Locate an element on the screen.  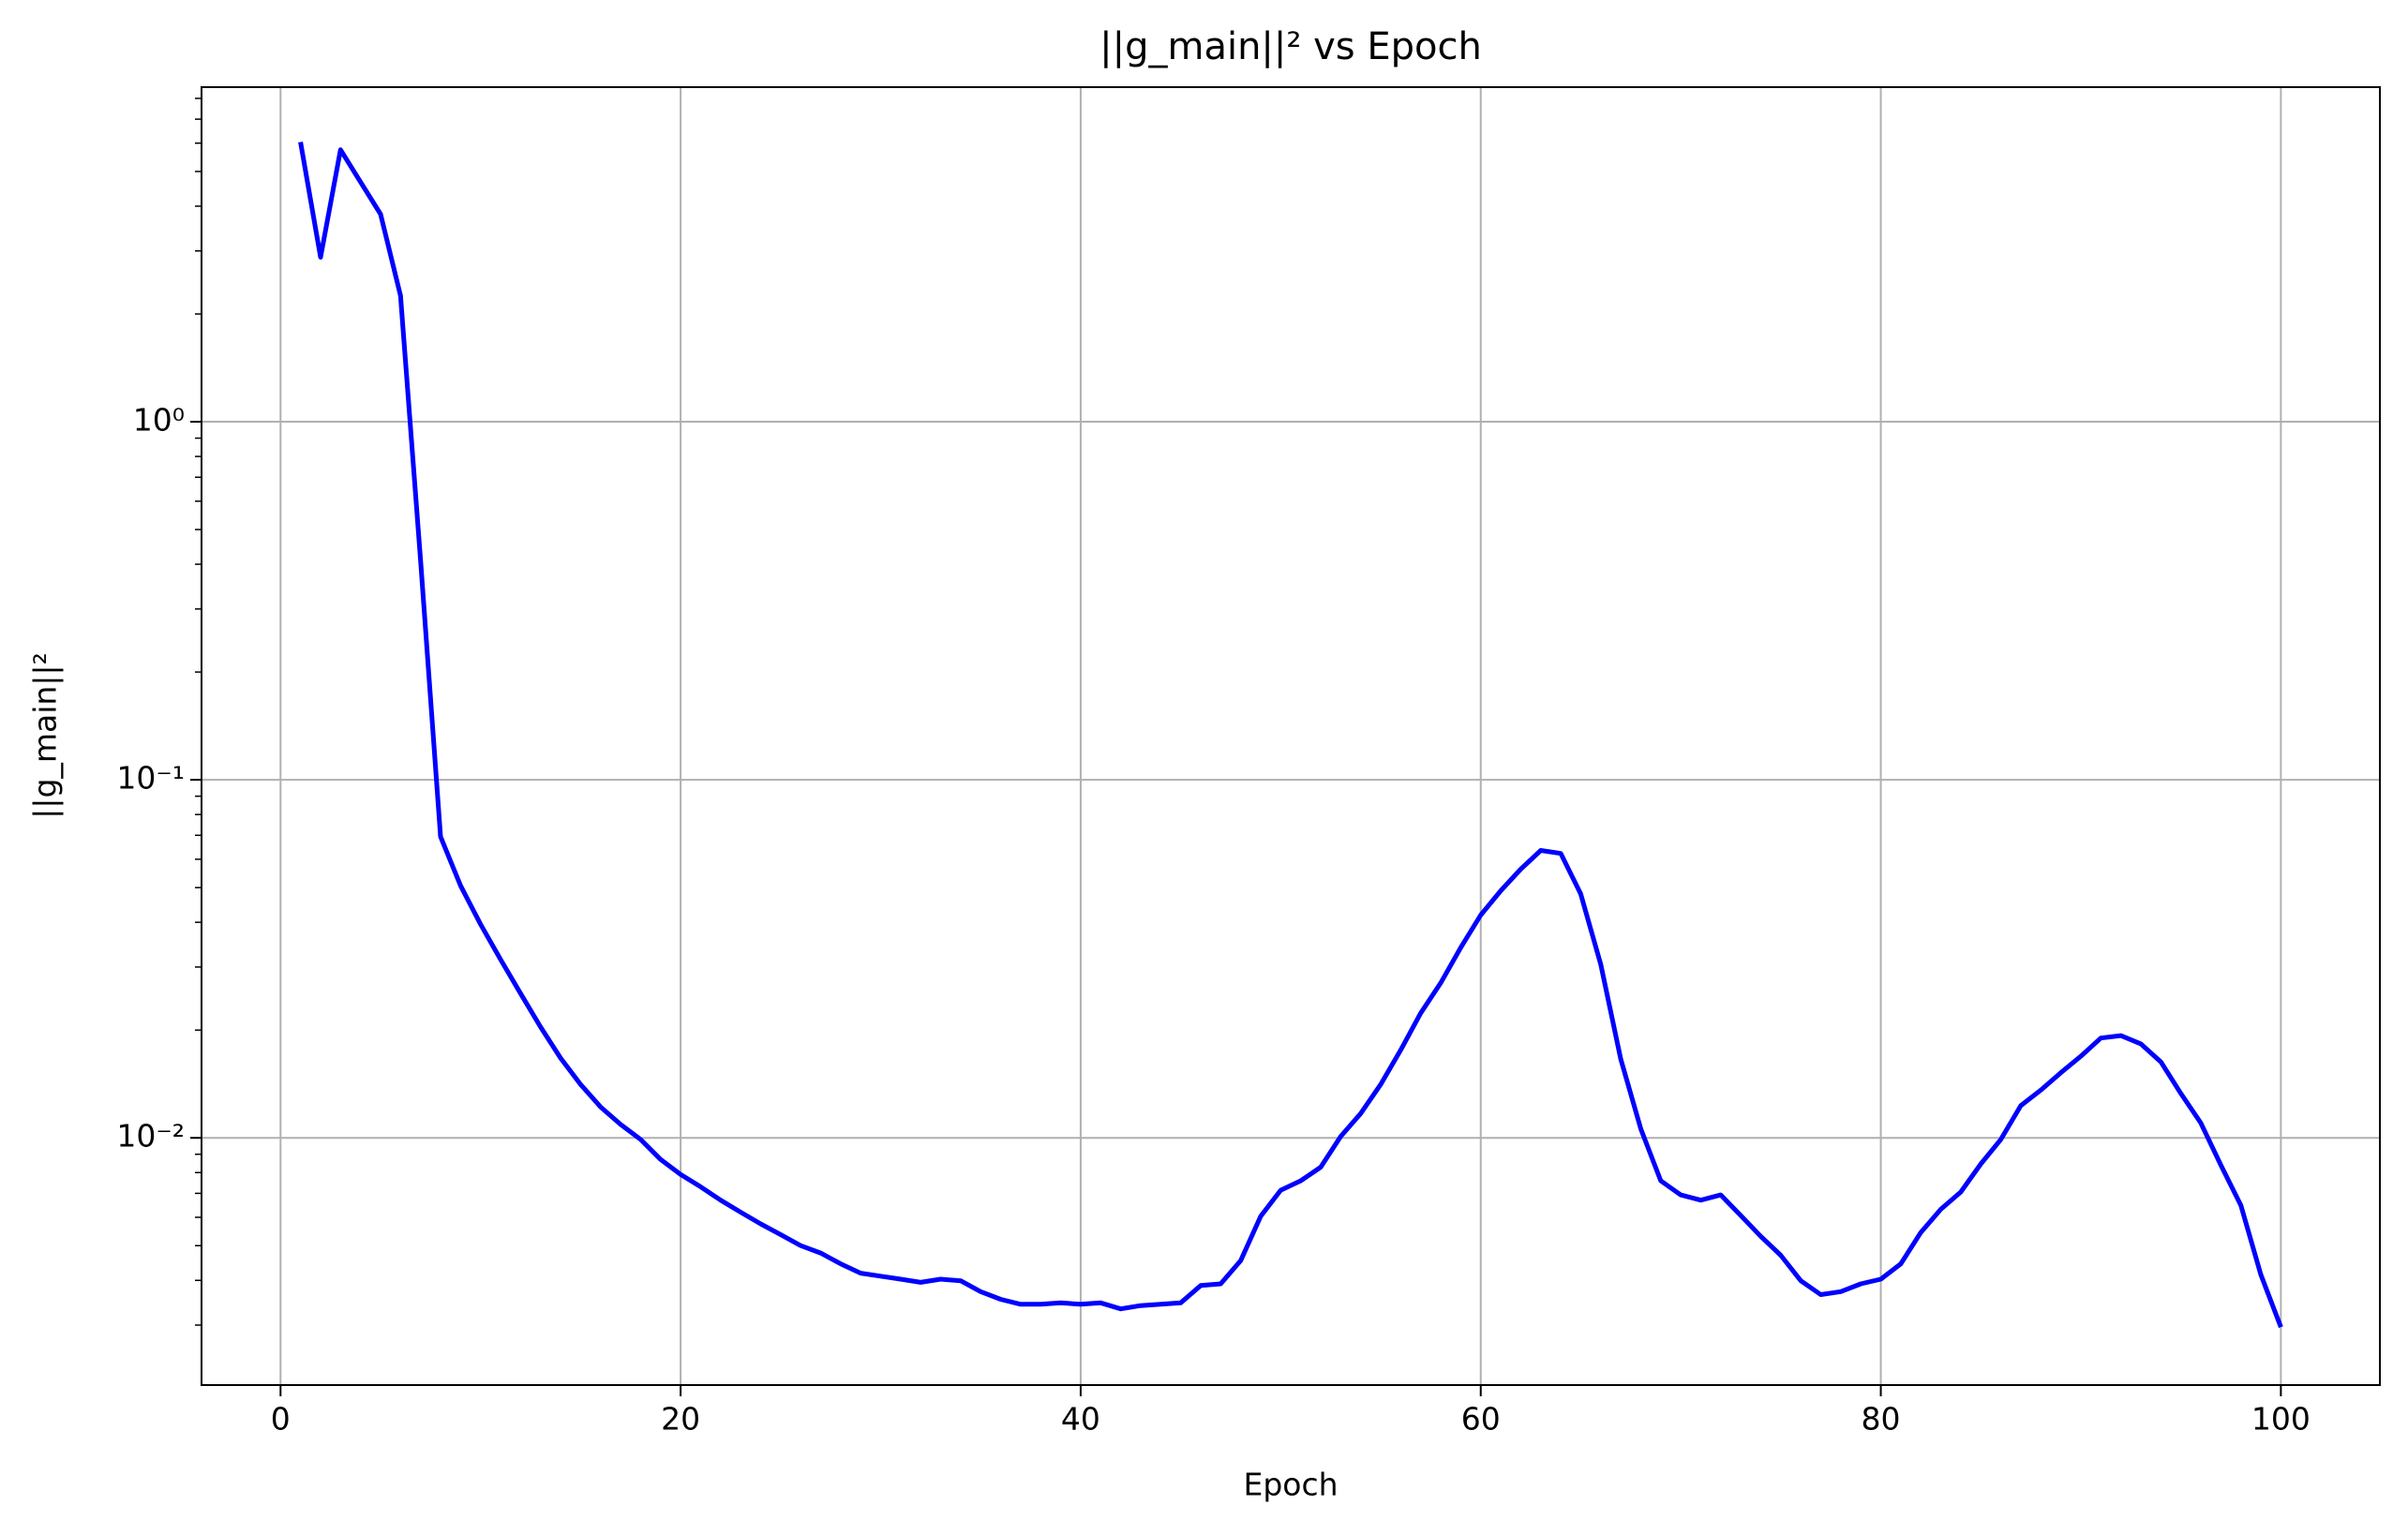
y-tick-label: 10⁻¹ is located at coordinates (150, 778).